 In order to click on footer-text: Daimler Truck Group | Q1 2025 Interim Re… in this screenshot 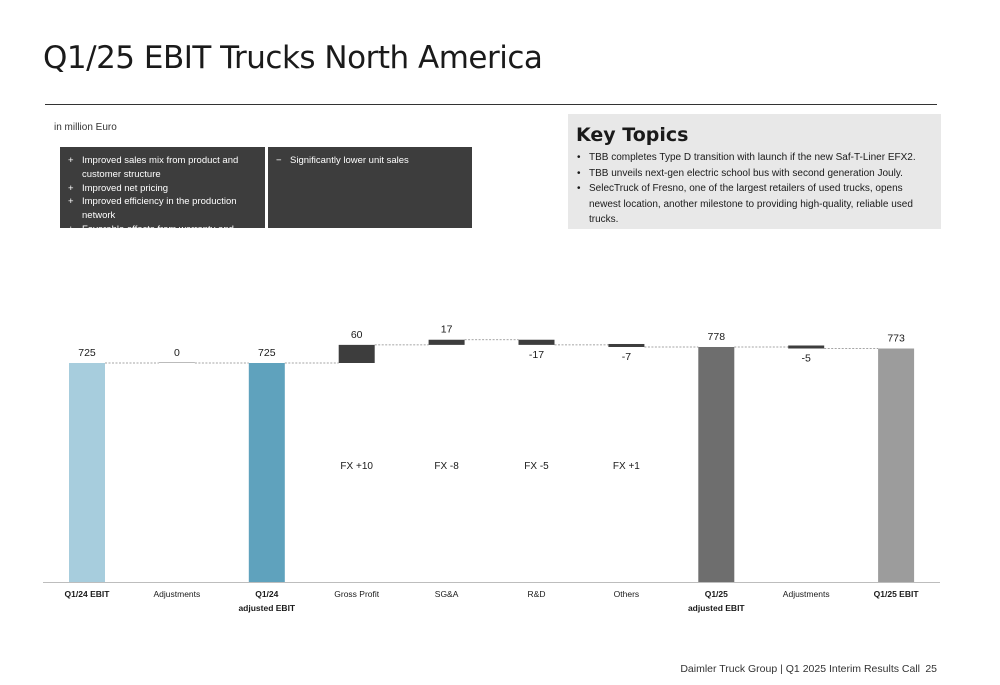, I will do `click(800, 669)`.